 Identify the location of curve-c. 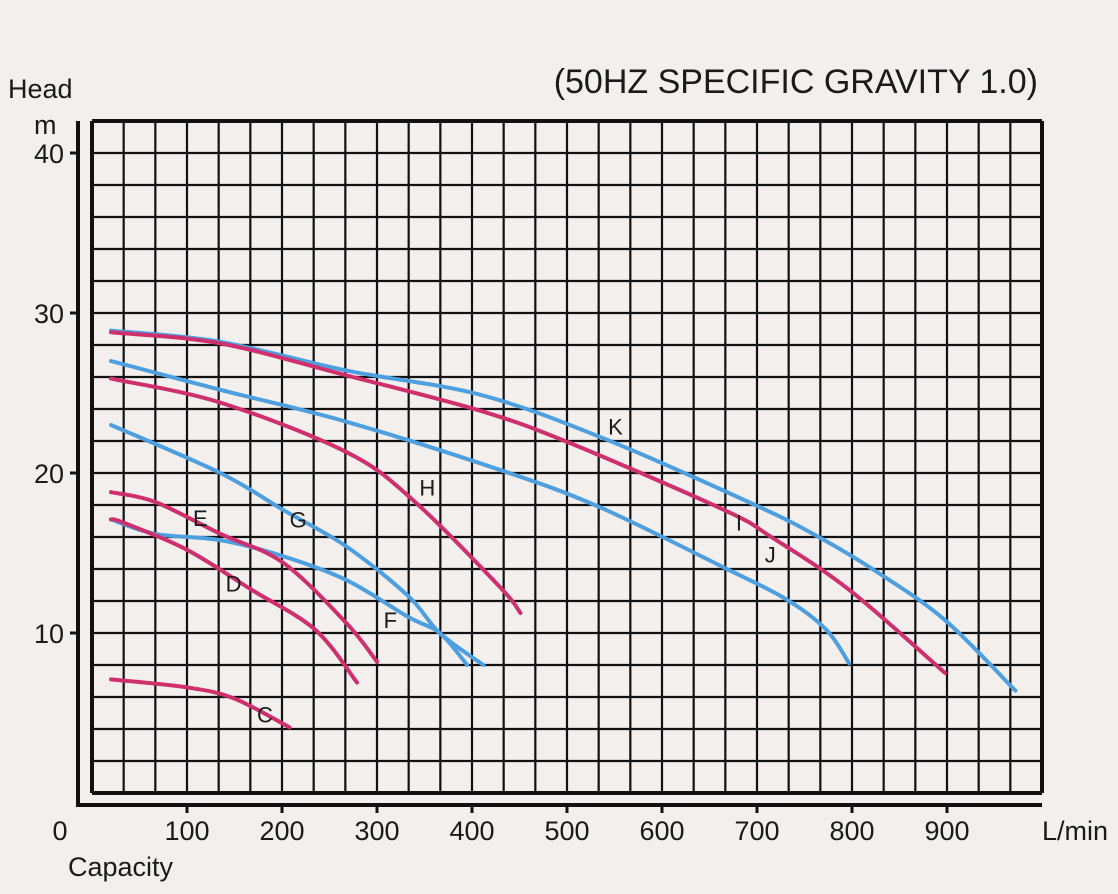
(200, 703).